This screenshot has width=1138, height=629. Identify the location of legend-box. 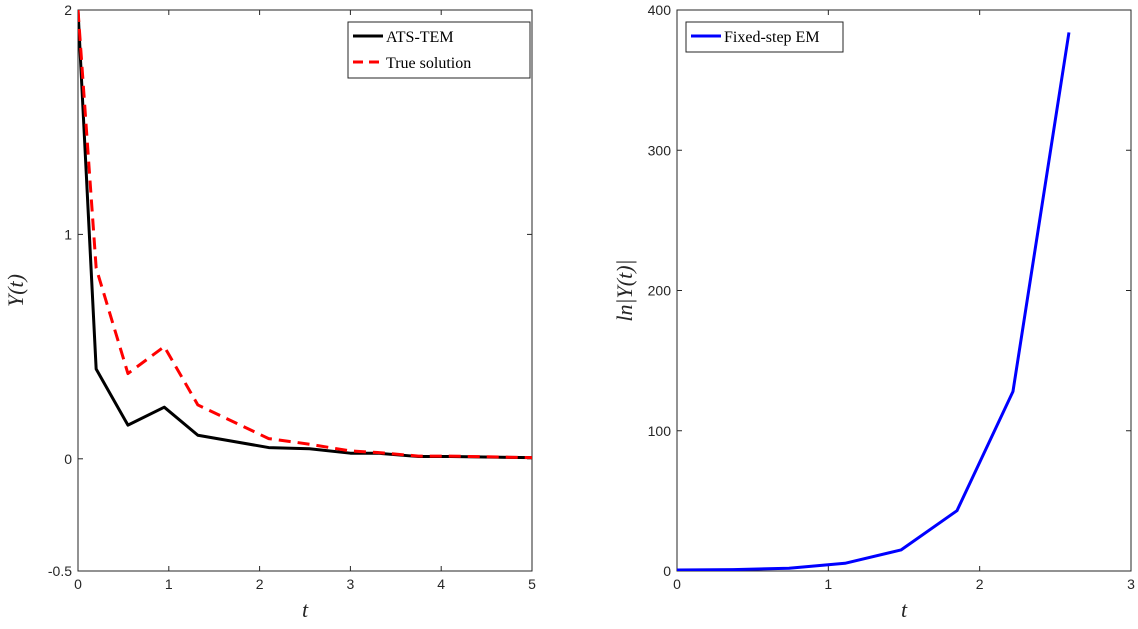
(439, 50).